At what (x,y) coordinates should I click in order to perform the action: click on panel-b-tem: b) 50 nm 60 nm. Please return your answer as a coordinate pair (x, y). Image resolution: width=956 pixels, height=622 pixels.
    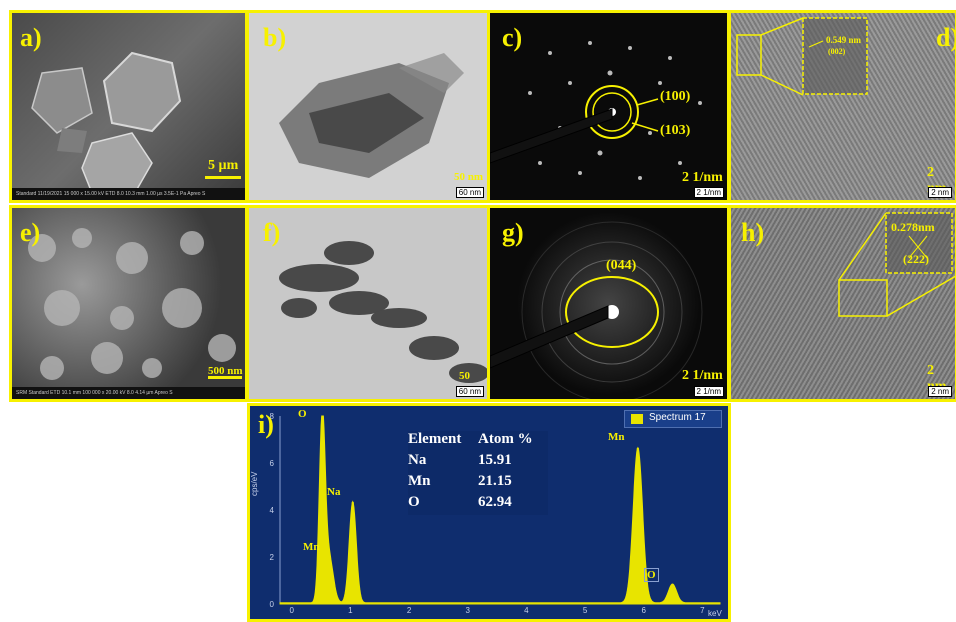
    Looking at the image, I should click on (368, 106).